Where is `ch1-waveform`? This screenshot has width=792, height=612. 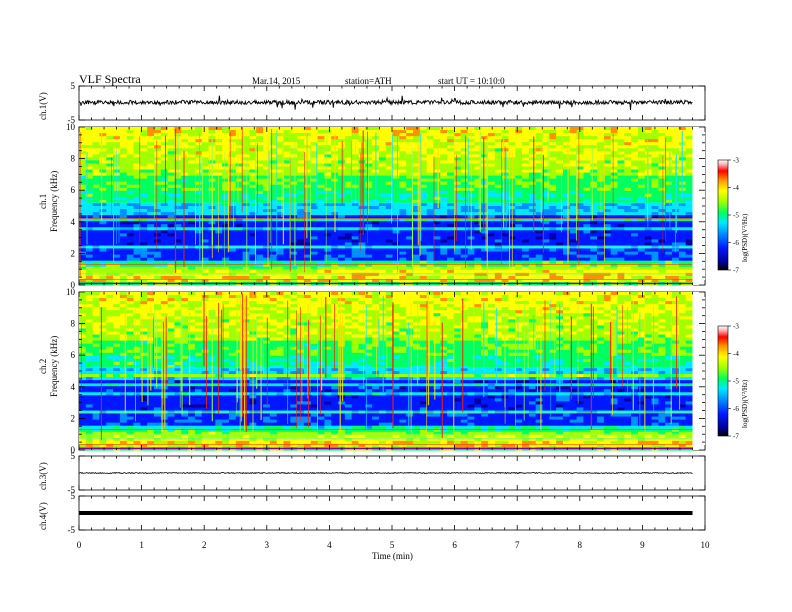 ch1-waveform is located at coordinates (385, 103).